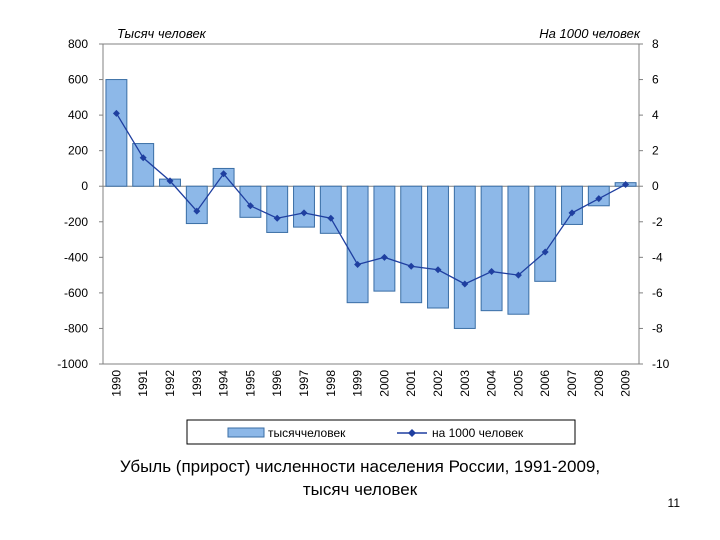 The width and height of the screenshot is (720, 540). I want to click on bar-2005, so click(518, 250).